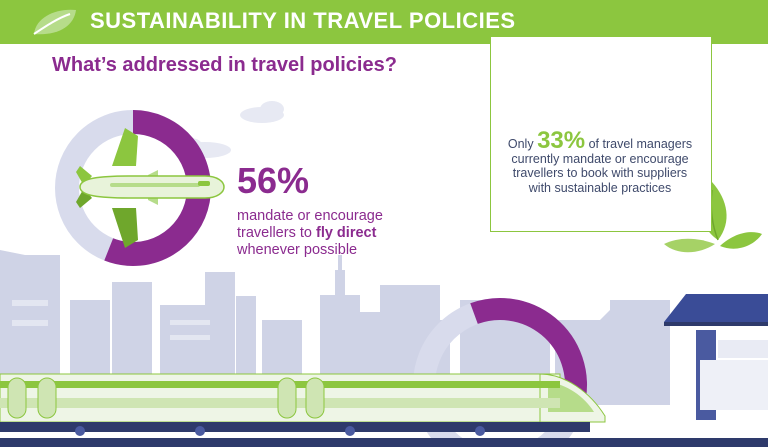  Describe the element at coordinates (346, 233) in the screenshot. I see `description-emphasis: fly direct` at that location.